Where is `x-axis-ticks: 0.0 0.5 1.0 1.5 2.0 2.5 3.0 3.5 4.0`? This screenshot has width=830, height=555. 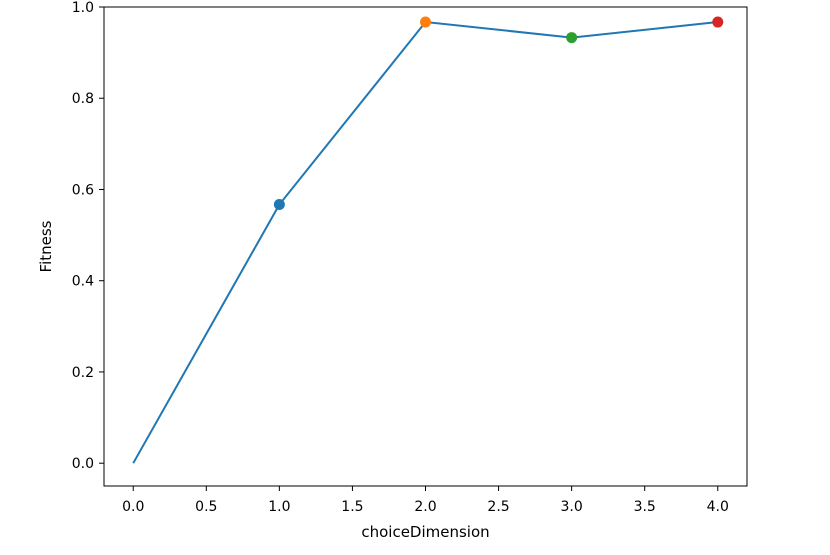
x-axis-ticks: 0.0 0.5 1.0 1.5 2.0 2.5 3.0 3.5 4.0 is located at coordinates (425, 500).